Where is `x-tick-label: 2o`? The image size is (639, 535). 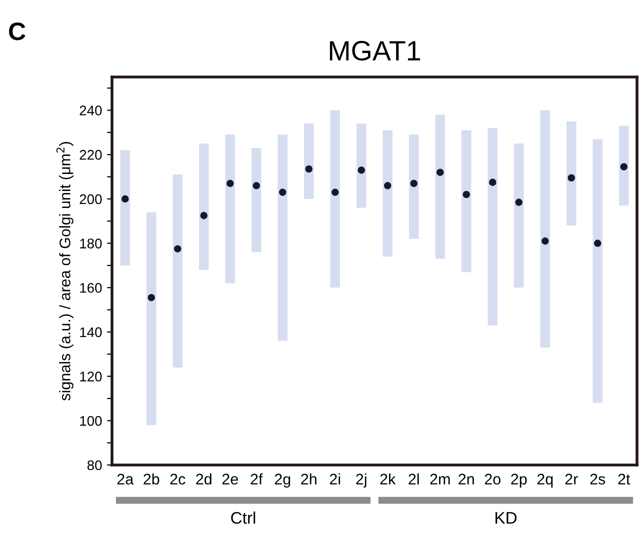 x-tick-label: 2o is located at coordinates (492, 479).